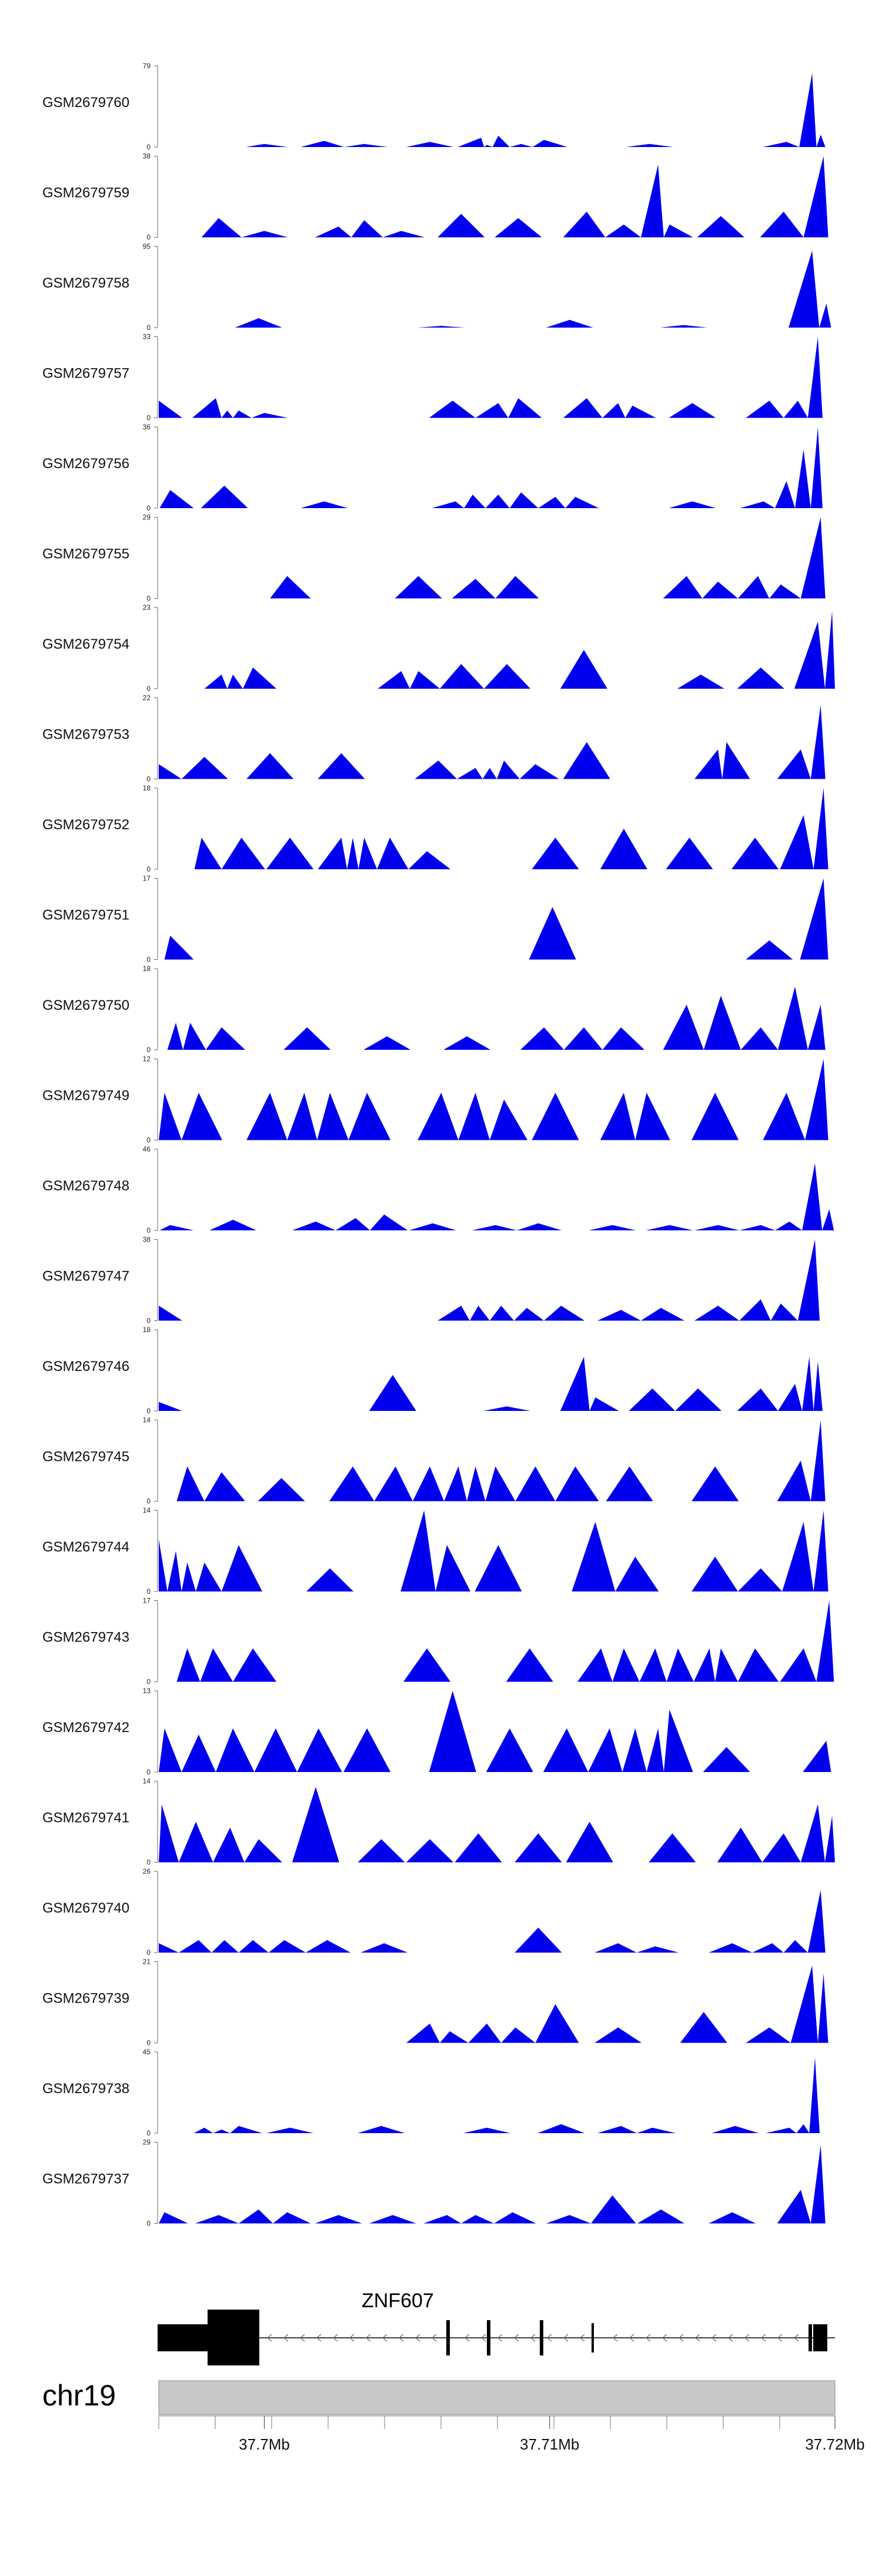 The width and height of the screenshot is (882, 2576). I want to click on track-GSM2679753: GSM2679753 22 0, so click(438, 738).